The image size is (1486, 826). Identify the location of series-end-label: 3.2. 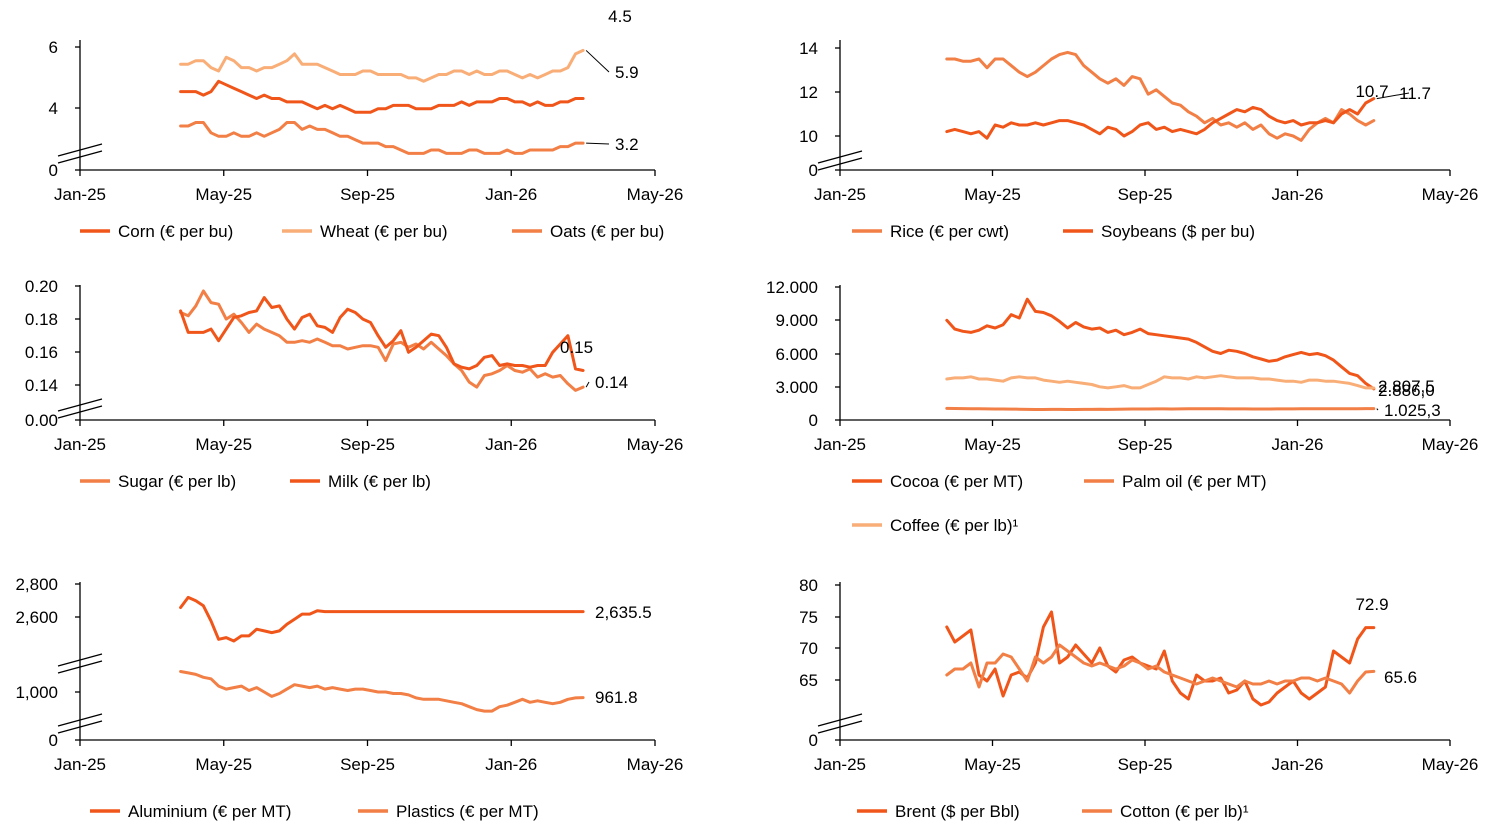
(627, 144).